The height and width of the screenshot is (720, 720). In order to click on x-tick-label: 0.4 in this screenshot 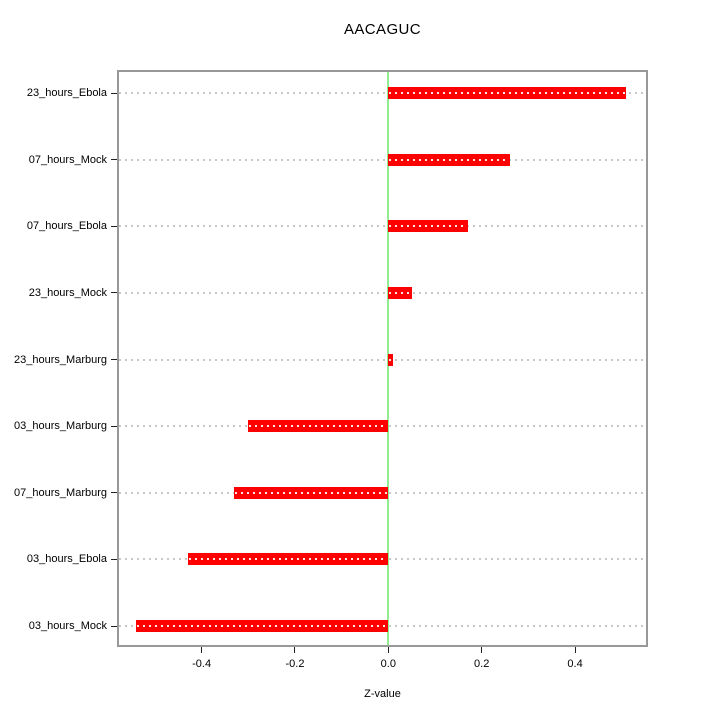, I will do `click(575, 664)`.